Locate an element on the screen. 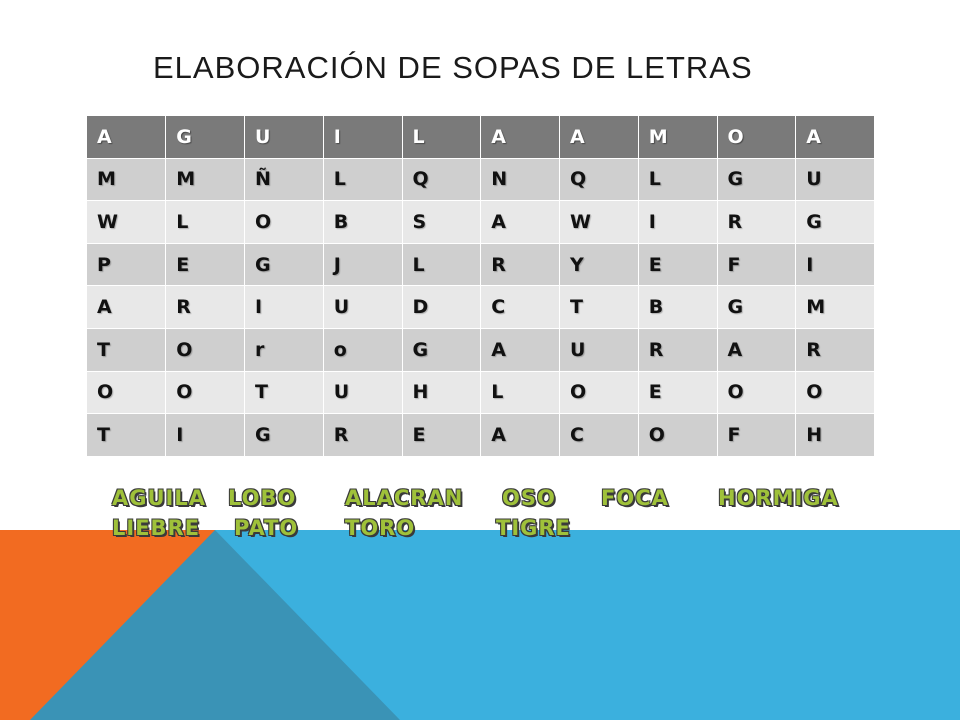  grid-cell: D is located at coordinates (442, 307).